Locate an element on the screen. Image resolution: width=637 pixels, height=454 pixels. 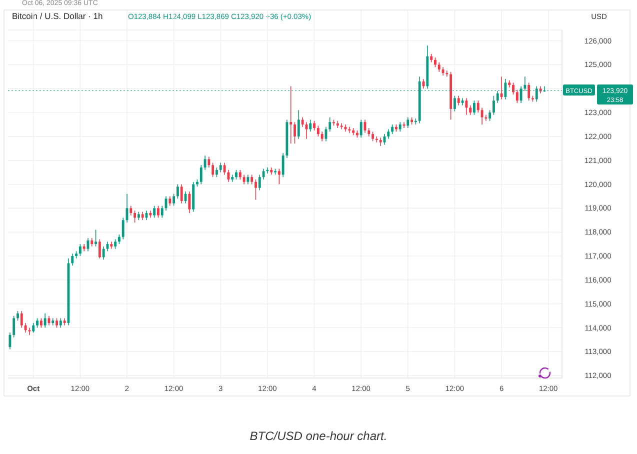
text: BTC/USD one-hour chart. is located at coordinates (319, 436).